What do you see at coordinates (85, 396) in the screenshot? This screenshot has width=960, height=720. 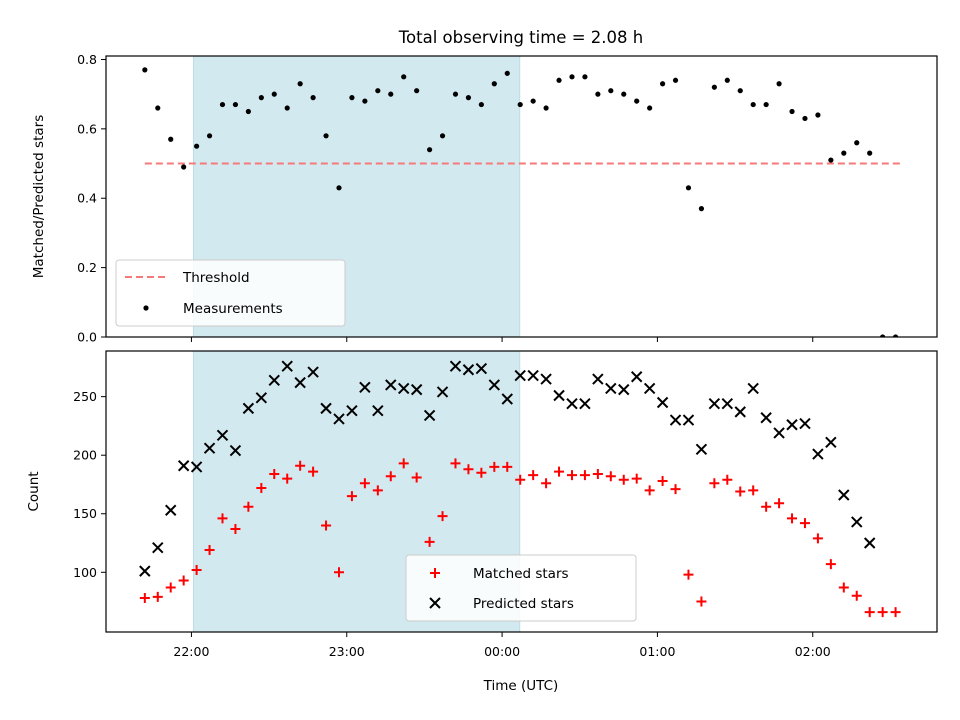 I see `y-tick-label: 250` at bounding box center [85, 396].